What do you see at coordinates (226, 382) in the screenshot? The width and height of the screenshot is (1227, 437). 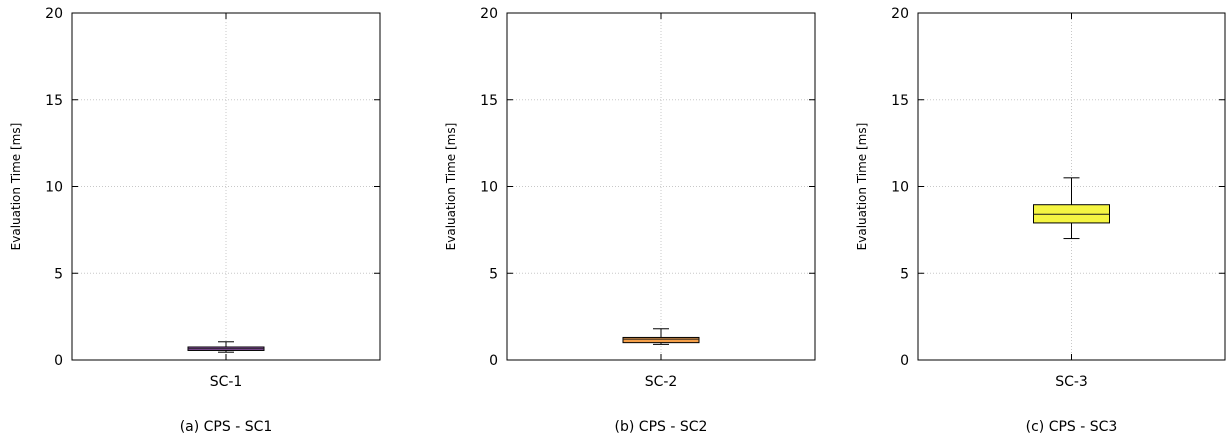 I see `x-tick-label: SC-1` at bounding box center [226, 382].